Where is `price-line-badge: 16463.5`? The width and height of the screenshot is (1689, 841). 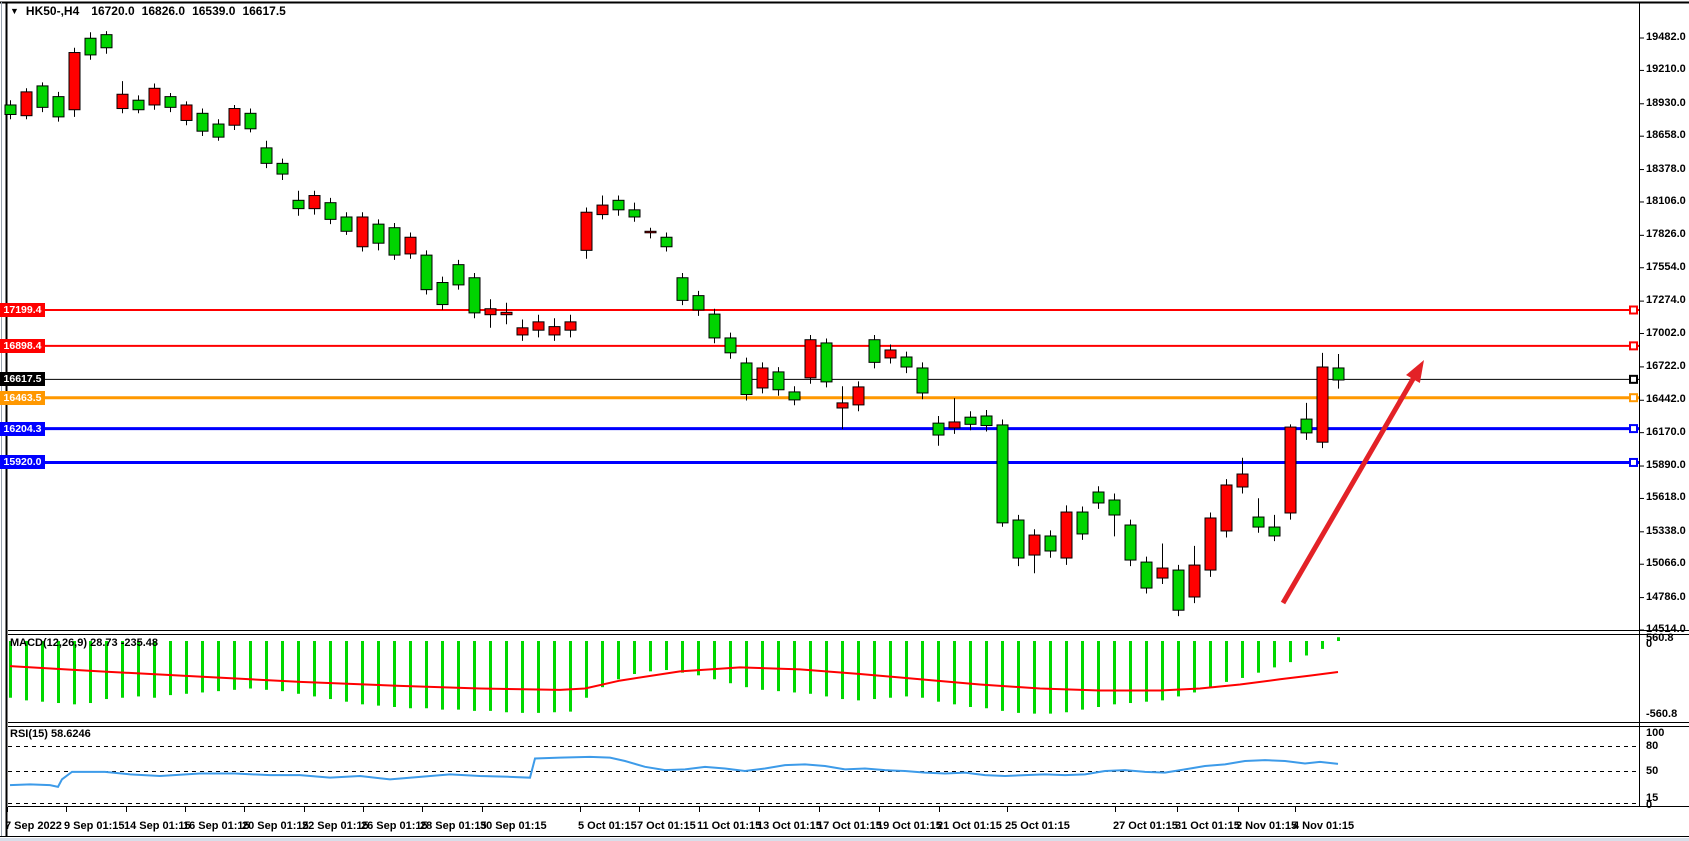
price-line-badge: 16463.5 is located at coordinates (22, 397).